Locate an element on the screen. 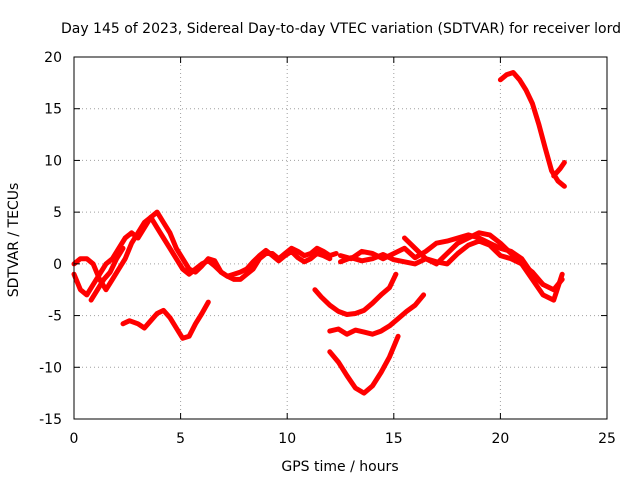  y-tick-label: -15 is located at coordinates (50, 420).